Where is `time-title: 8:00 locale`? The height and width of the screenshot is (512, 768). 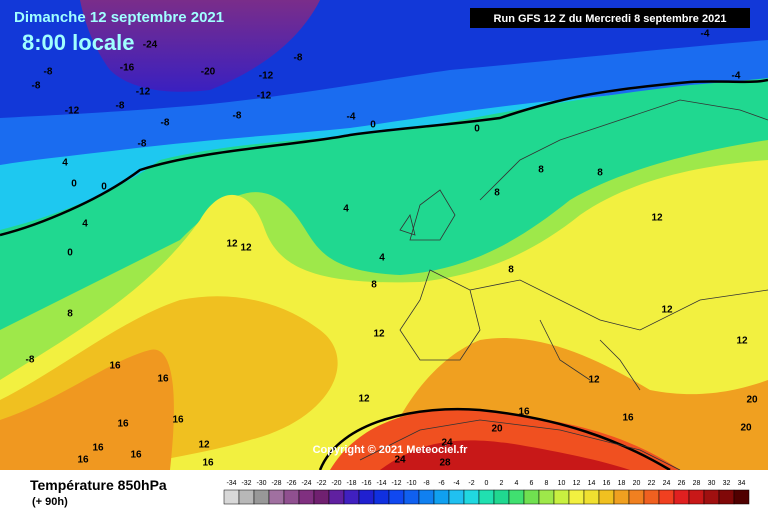 time-title: 8:00 locale is located at coordinates (78, 42).